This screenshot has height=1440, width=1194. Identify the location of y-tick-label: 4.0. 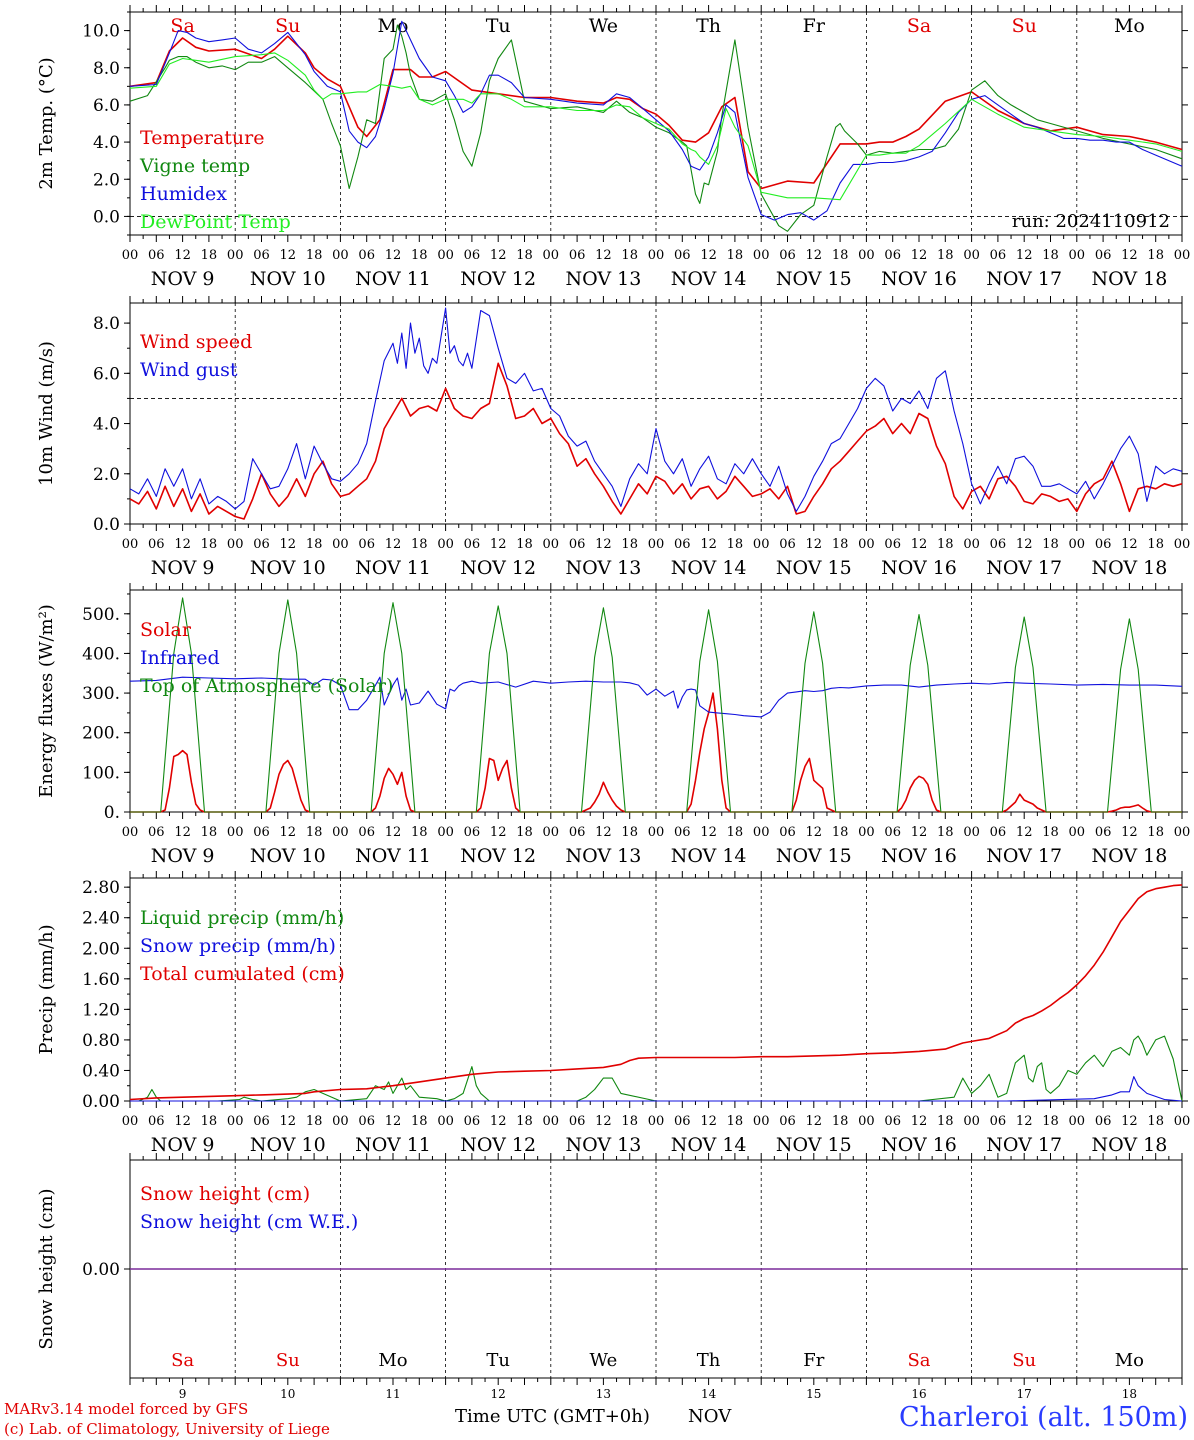
(106, 143).